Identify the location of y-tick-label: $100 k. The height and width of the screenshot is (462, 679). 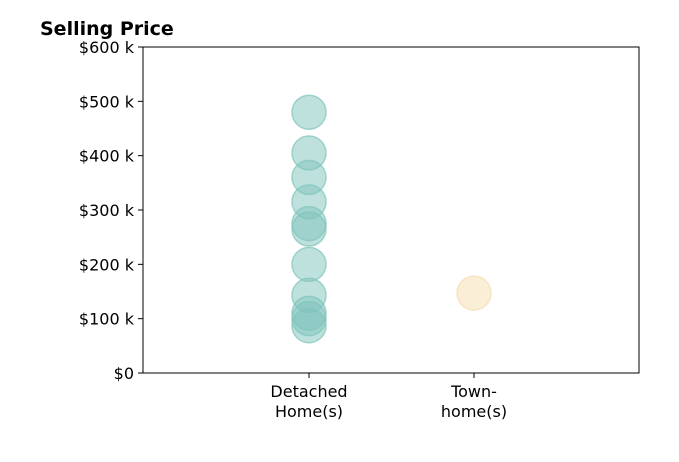
(107, 319).